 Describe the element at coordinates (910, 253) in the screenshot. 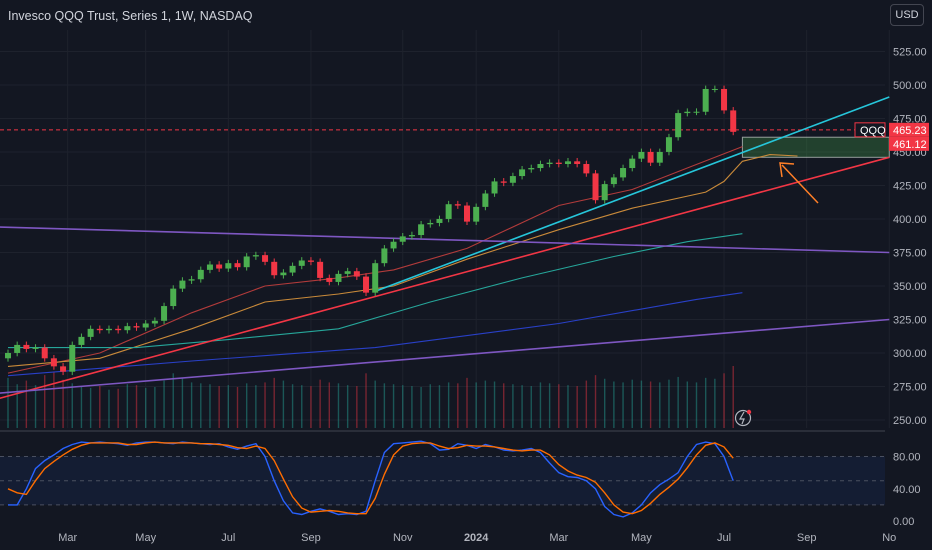

I see `price-tick-label: 375.00` at that location.